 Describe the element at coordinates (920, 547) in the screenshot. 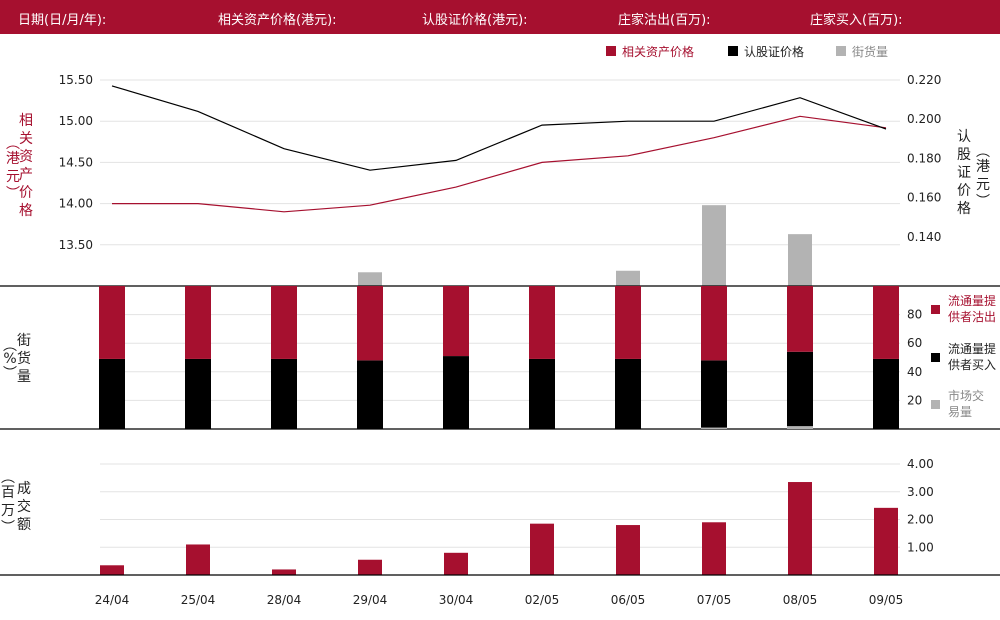

I see `bottom-tick-label: 1.00` at that location.